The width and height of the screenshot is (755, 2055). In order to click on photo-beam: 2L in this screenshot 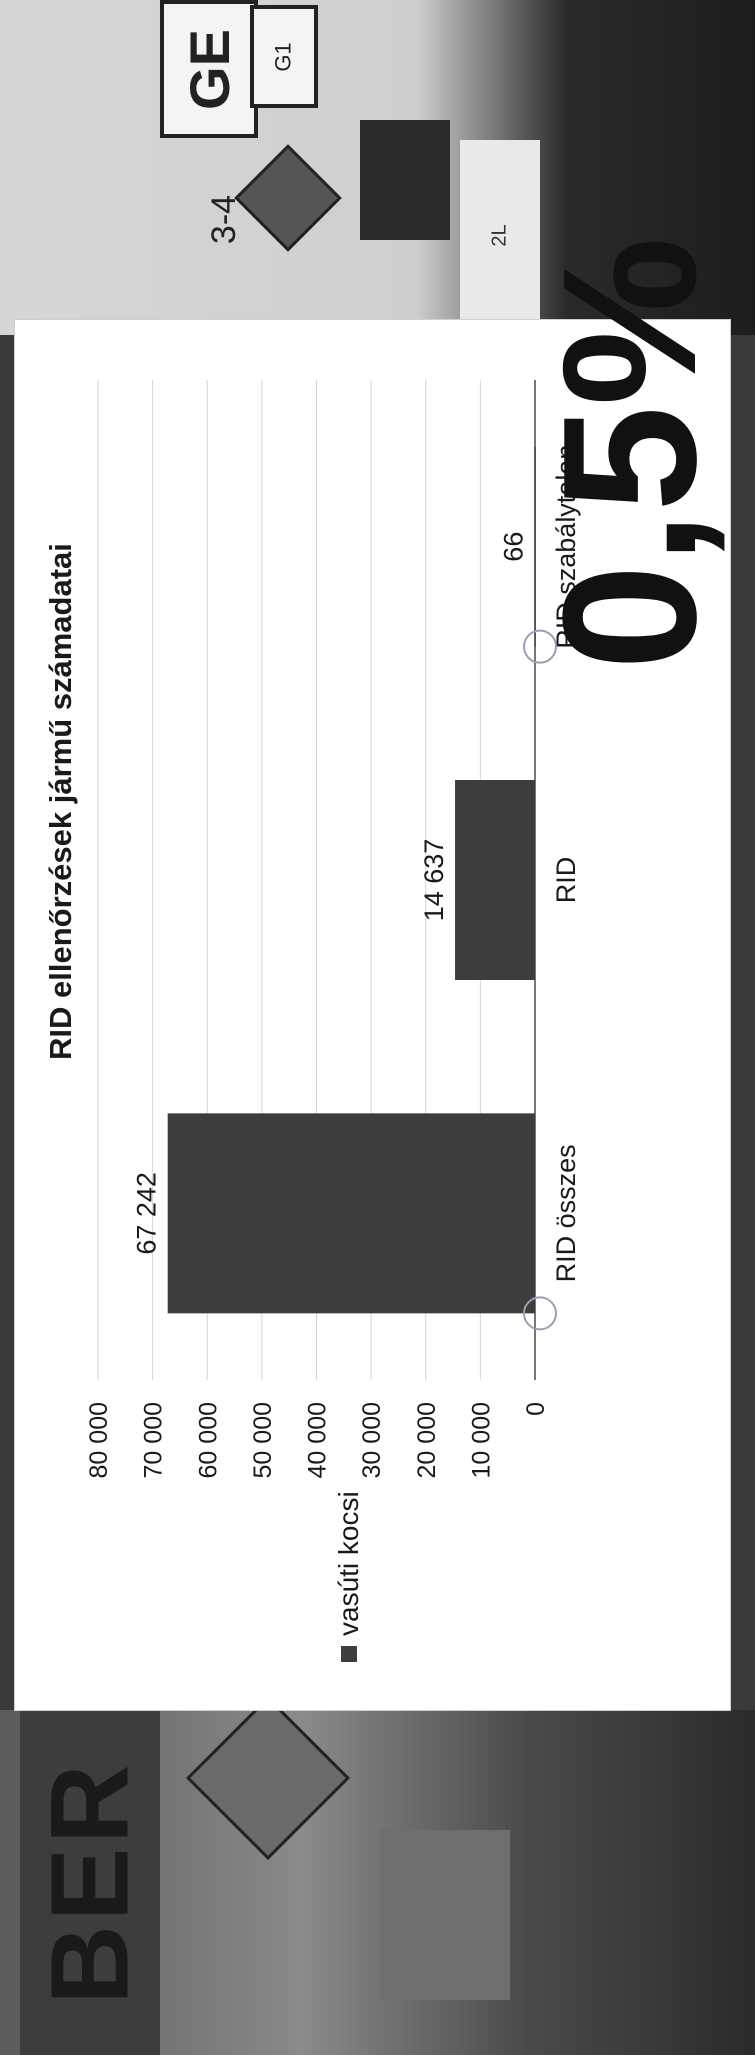, I will do `click(500, 235)`.